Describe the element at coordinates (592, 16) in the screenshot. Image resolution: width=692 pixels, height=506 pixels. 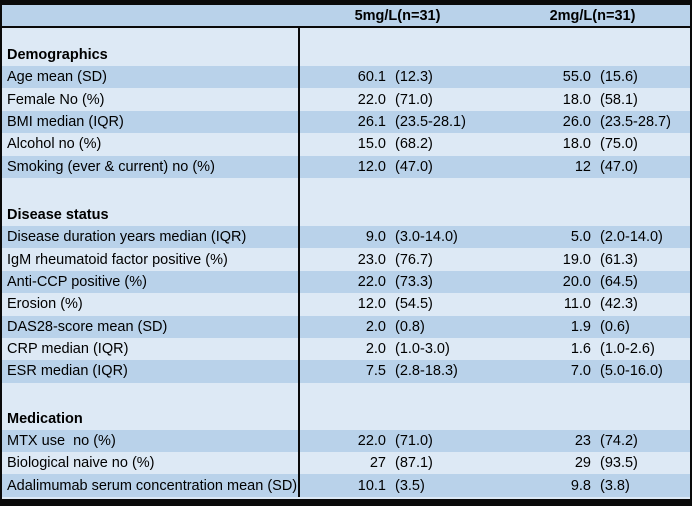
I see `column-header-2mg: 2mg/L(n=31)` at that location.